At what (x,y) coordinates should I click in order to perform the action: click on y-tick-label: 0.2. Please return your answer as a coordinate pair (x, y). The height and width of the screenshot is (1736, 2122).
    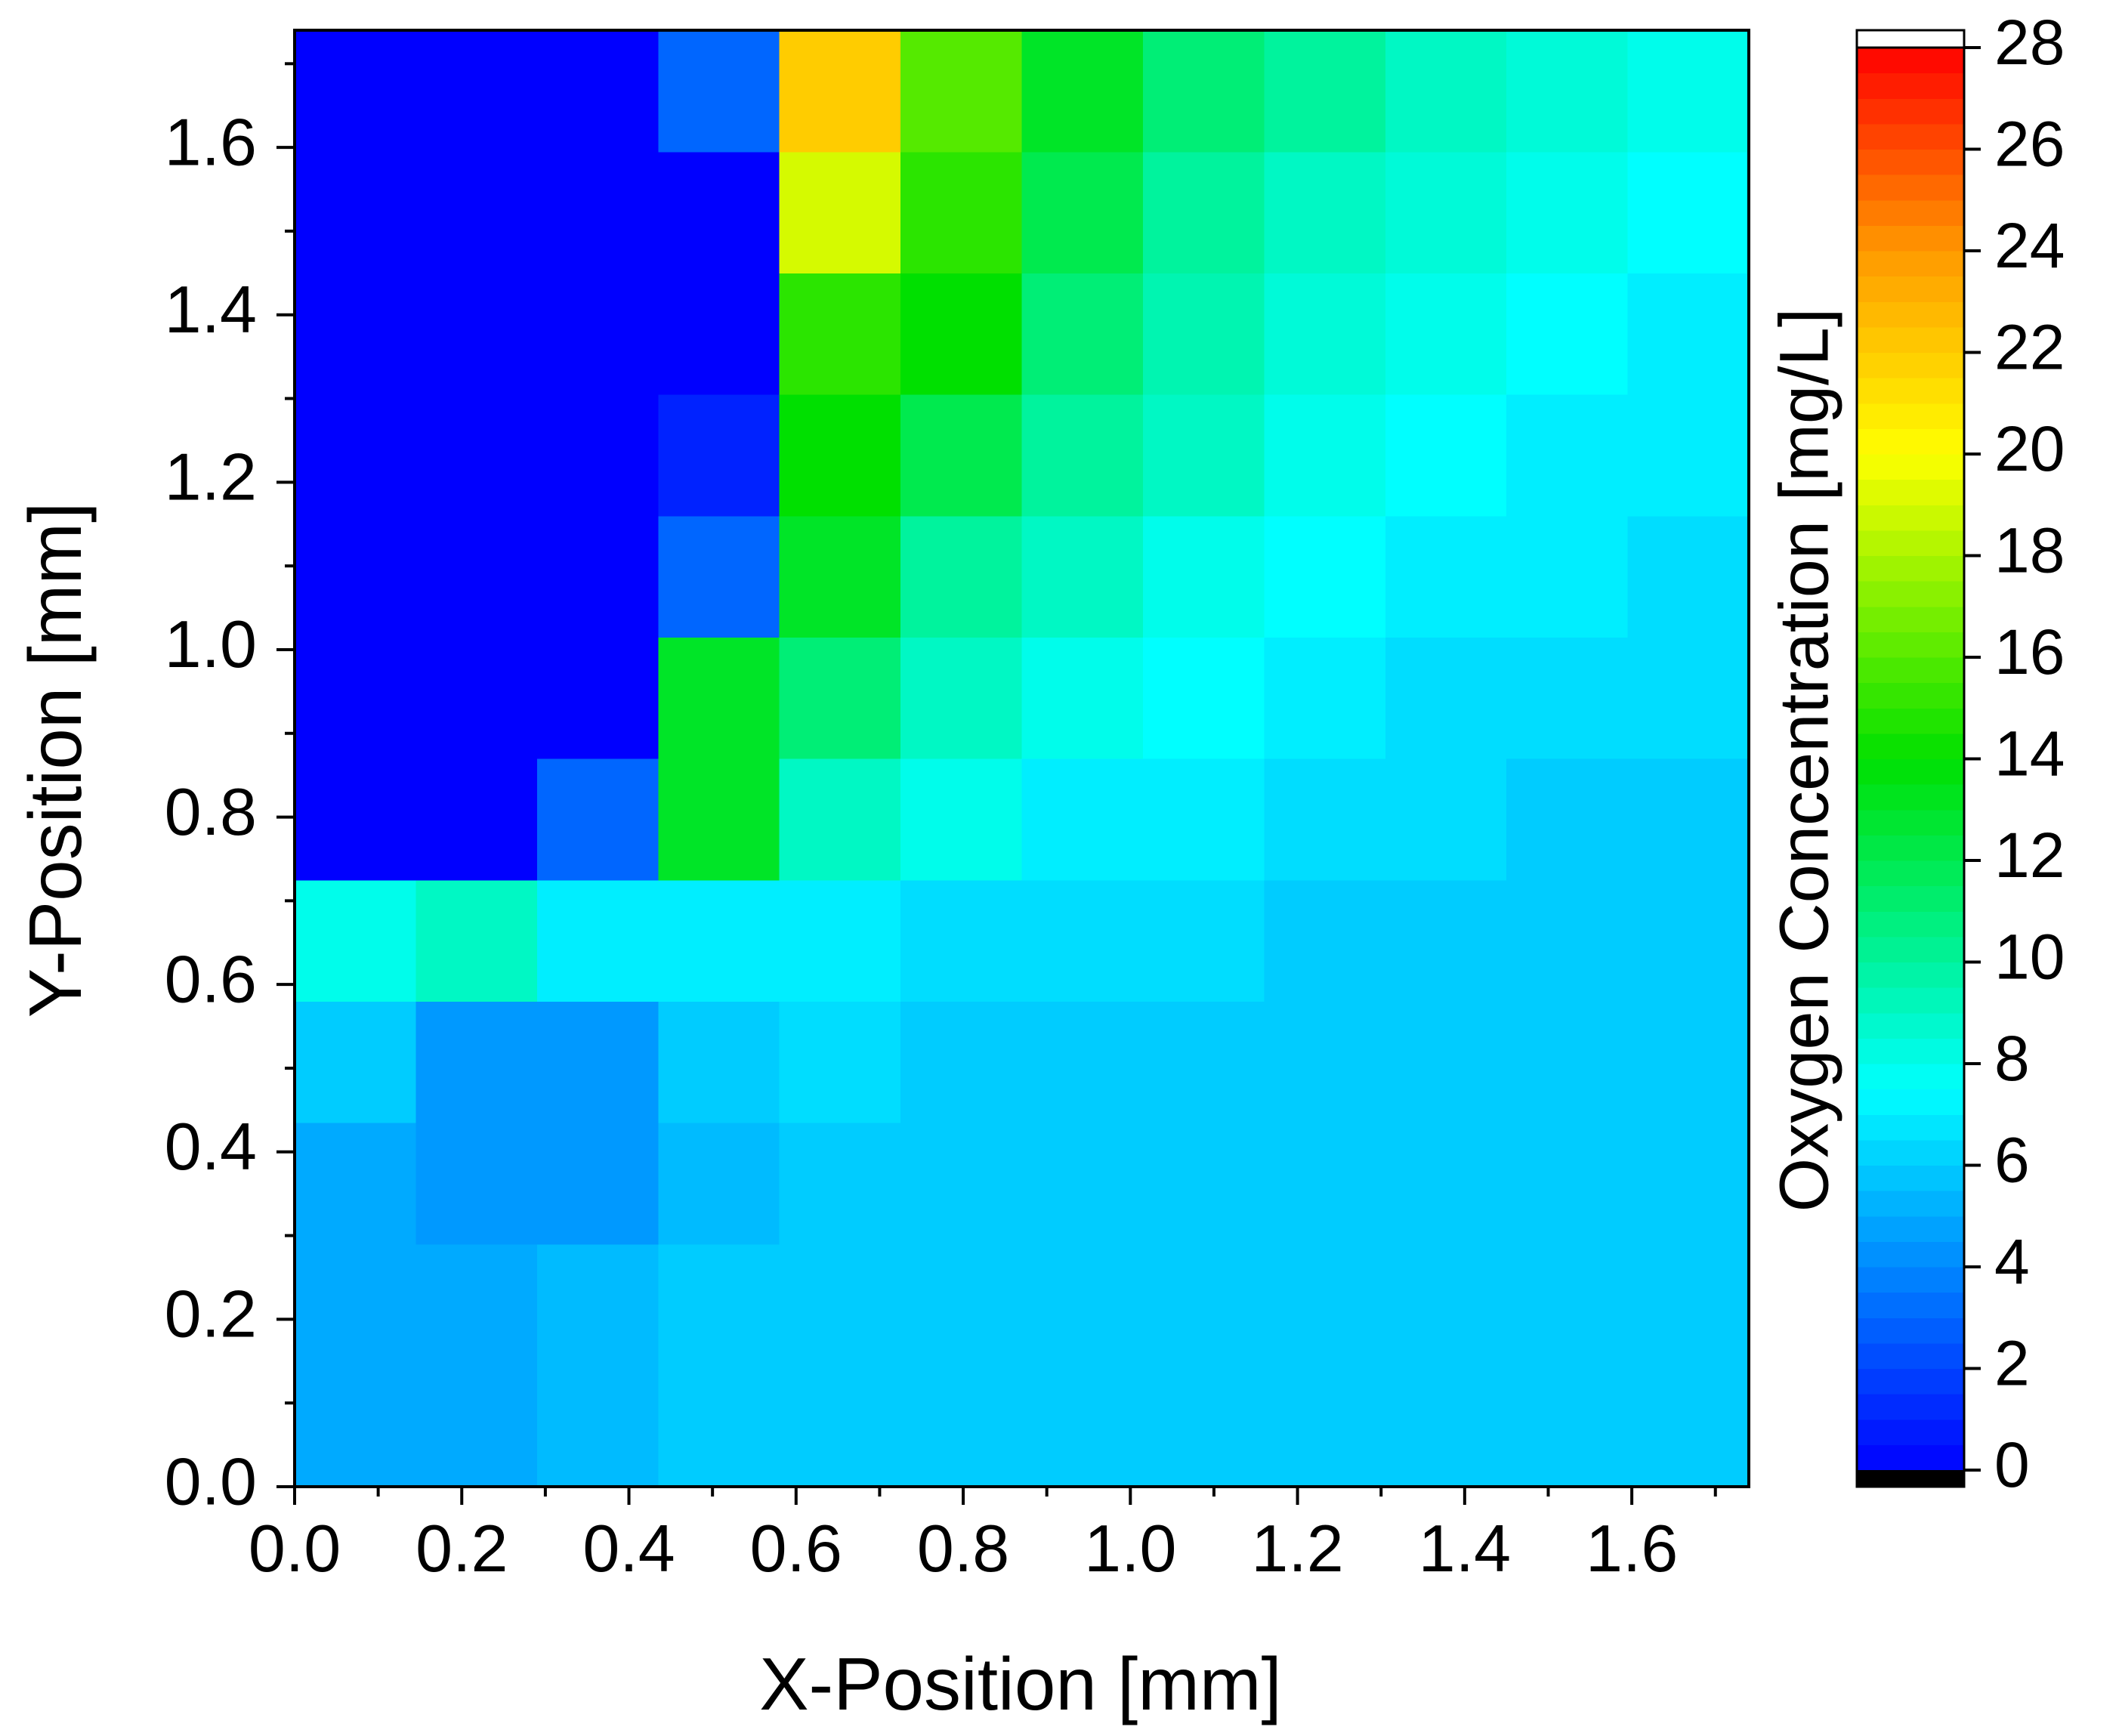
    Looking at the image, I should click on (211, 1314).